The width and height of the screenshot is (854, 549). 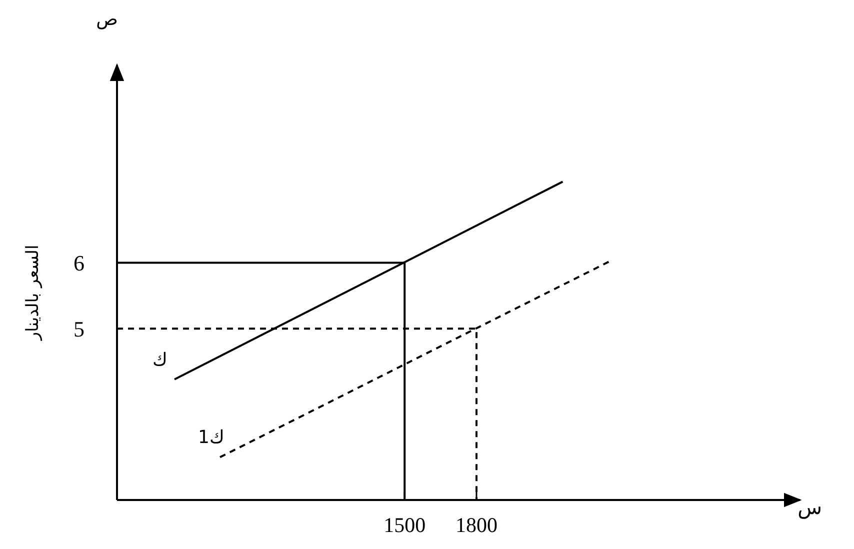 What do you see at coordinates (810, 507) in the screenshot?
I see `x-axis-title: س` at bounding box center [810, 507].